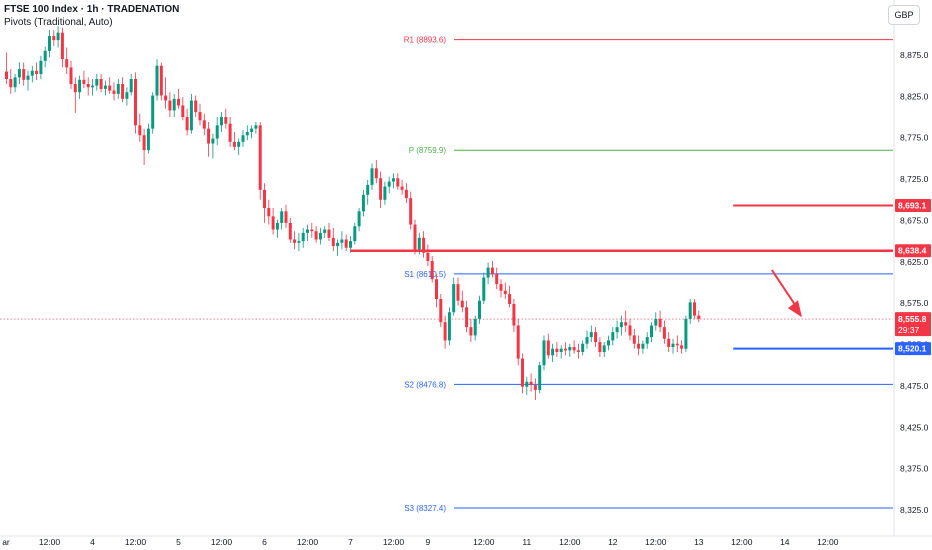 This screenshot has width=932, height=550. What do you see at coordinates (904, 15) in the screenshot?
I see `currency-button: GBP` at bounding box center [904, 15].